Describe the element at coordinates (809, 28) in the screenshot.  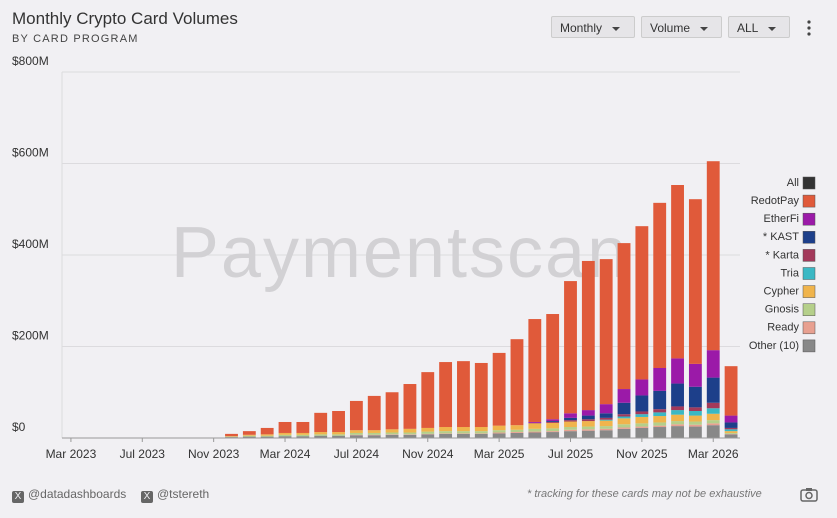
I see `menu-button` at that location.